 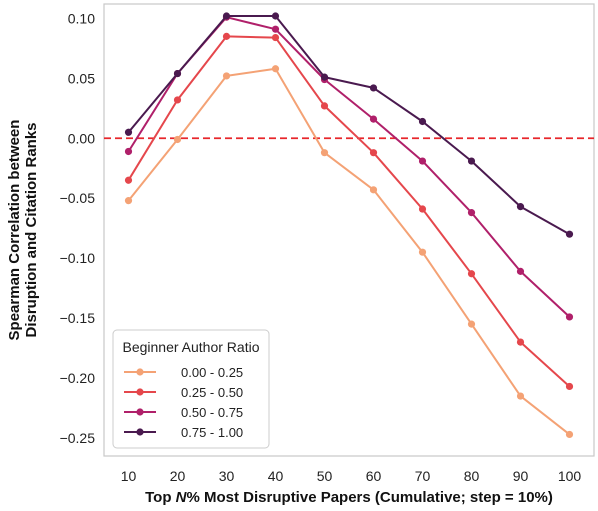 I want to click on y-tick-label: 0.05, so click(x=81, y=78).